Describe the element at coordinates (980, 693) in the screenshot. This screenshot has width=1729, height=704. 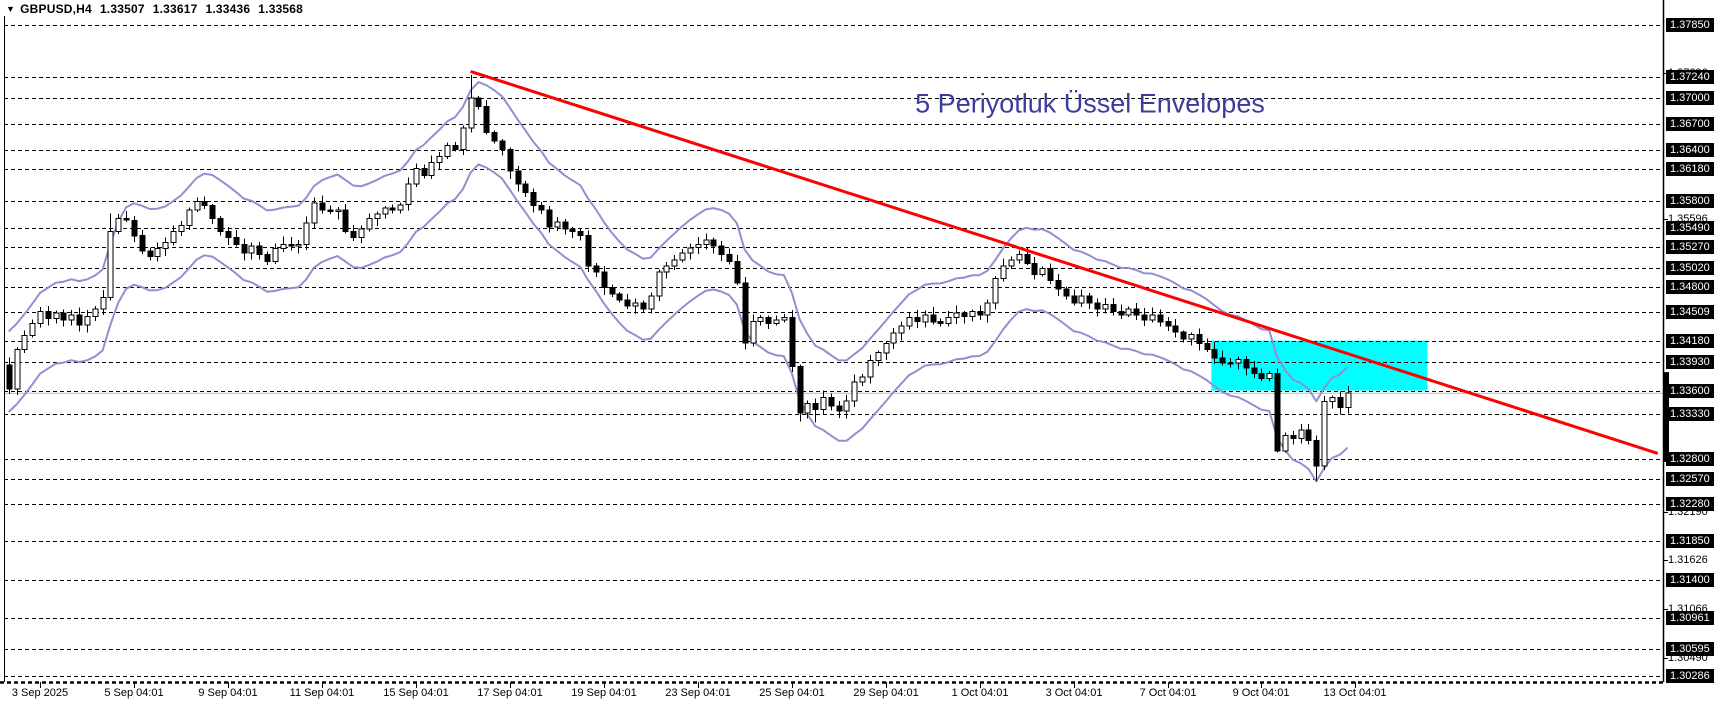
I see `time-axis-label: 1 Oct 04:01` at that location.